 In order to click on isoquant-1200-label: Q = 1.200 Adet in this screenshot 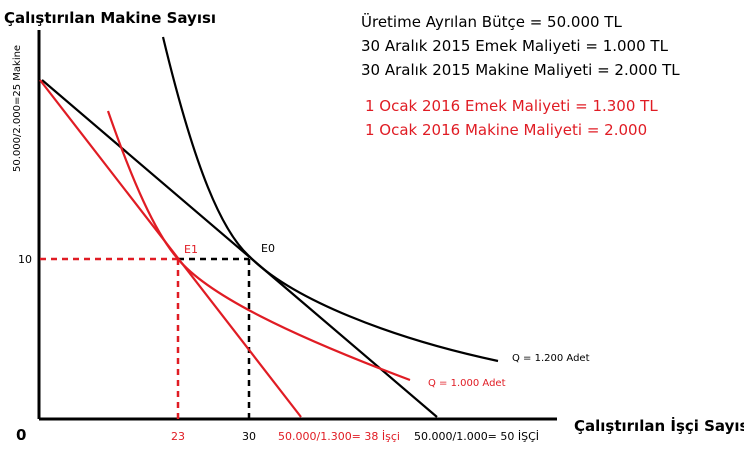, I will do `click(551, 358)`.